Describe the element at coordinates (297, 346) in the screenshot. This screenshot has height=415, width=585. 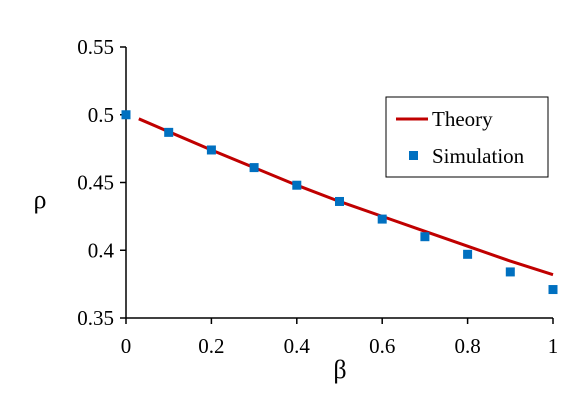
I see `x-tick-label: 0.4` at that location.